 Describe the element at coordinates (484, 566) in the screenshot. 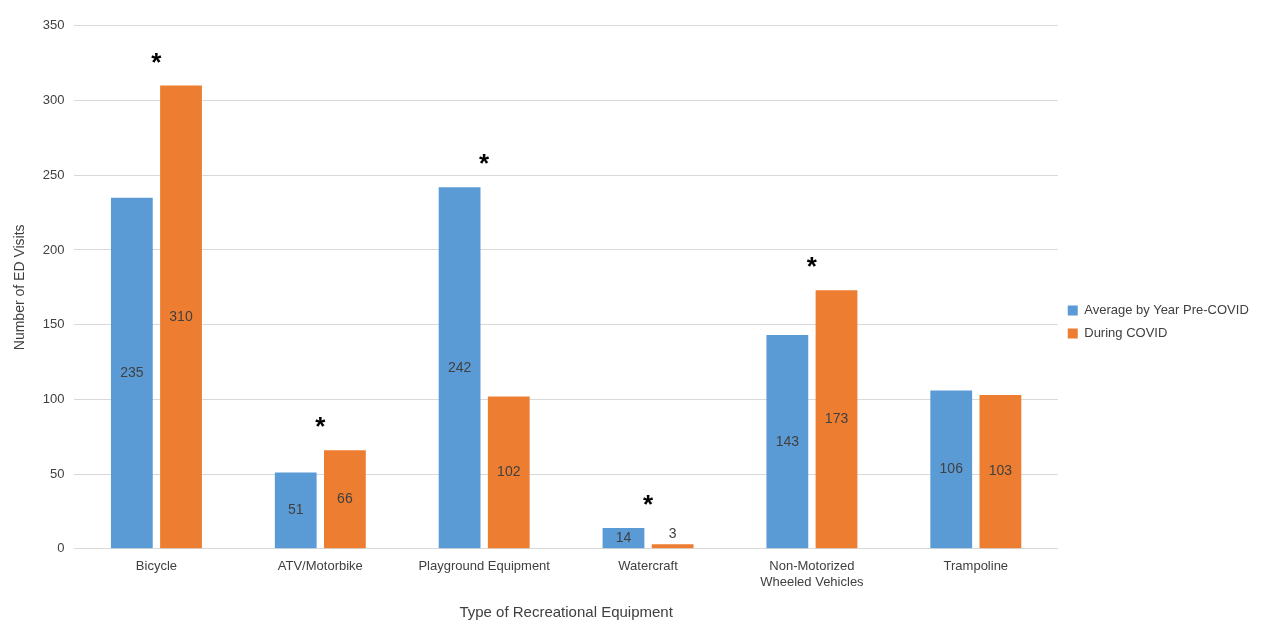

I see `x-tick-label: Playground Equipment` at that location.